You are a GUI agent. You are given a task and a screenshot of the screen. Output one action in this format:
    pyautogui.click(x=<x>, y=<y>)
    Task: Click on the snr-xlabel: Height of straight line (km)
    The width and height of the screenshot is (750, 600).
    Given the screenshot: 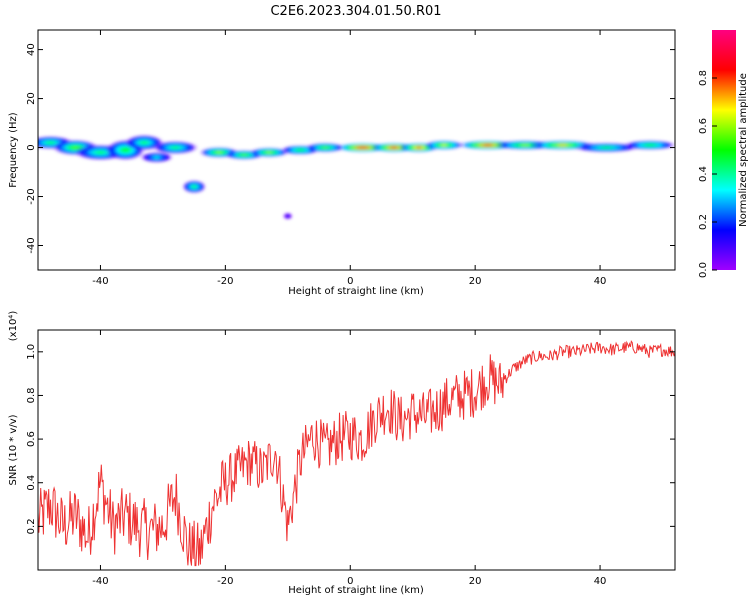 What is the action you would take?
    pyautogui.click(x=356, y=590)
    